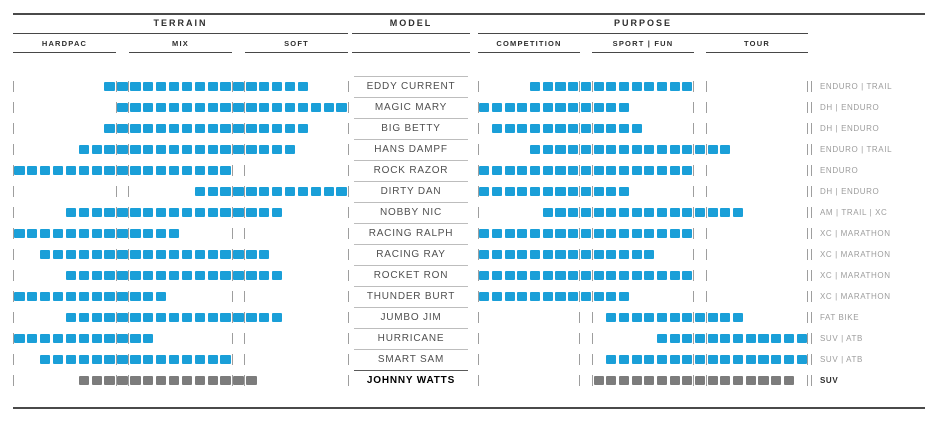  What do you see at coordinates (757, 43) in the screenshot?
I see `subheader-tour: TOUR` at bounding box center [757, 43].